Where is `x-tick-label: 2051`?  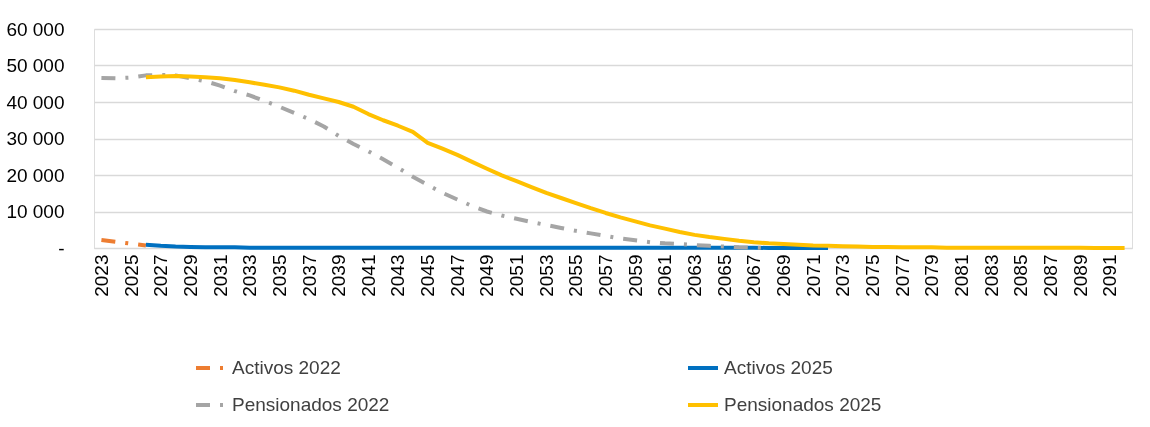
x-tick-label: 2051 is located at coordinates (517, 275).